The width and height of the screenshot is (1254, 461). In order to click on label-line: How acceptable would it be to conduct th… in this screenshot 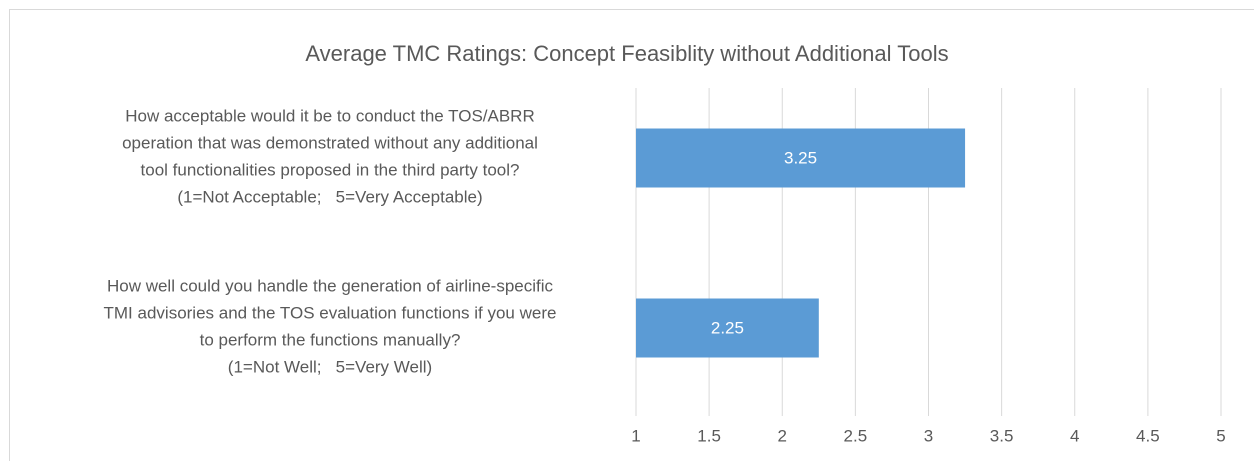, I will do `click(330, 116)`.